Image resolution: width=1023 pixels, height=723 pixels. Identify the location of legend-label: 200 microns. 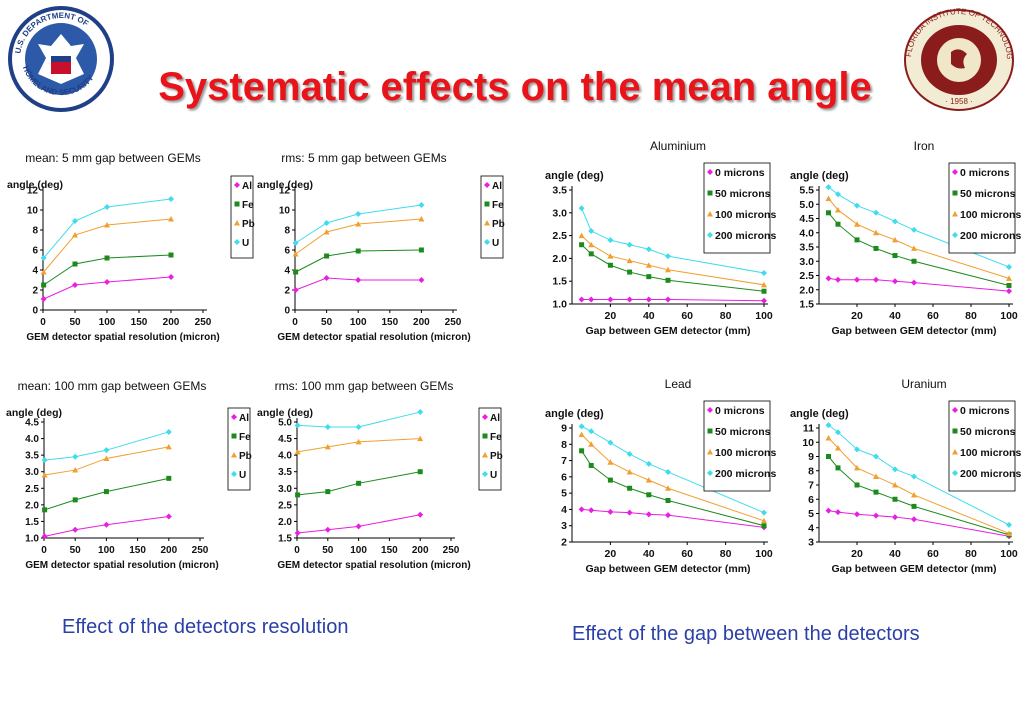
(990, 236).